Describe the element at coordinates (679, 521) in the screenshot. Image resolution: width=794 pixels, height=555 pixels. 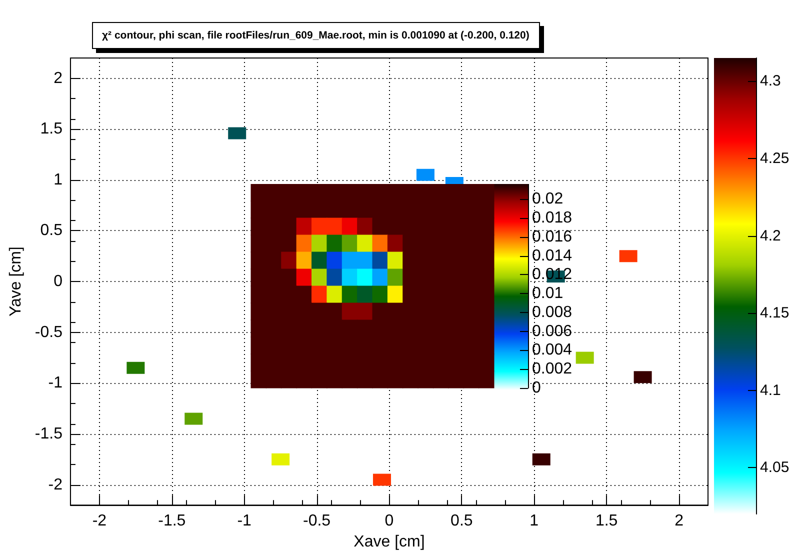
I see `x-tick-label: 2` at that location.